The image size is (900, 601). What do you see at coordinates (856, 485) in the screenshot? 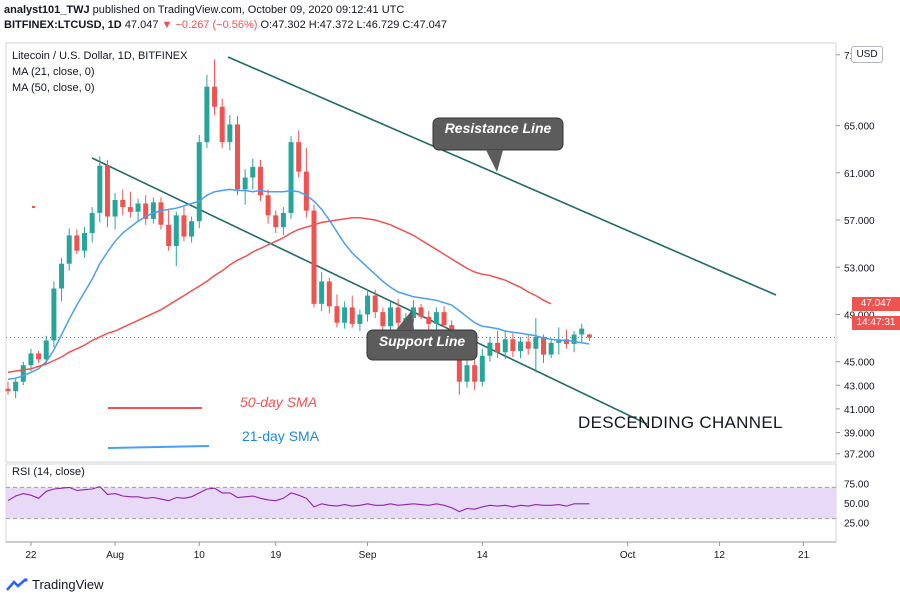
I see `rsi-tick-label: 75.00` at bounding box center [856, 485].